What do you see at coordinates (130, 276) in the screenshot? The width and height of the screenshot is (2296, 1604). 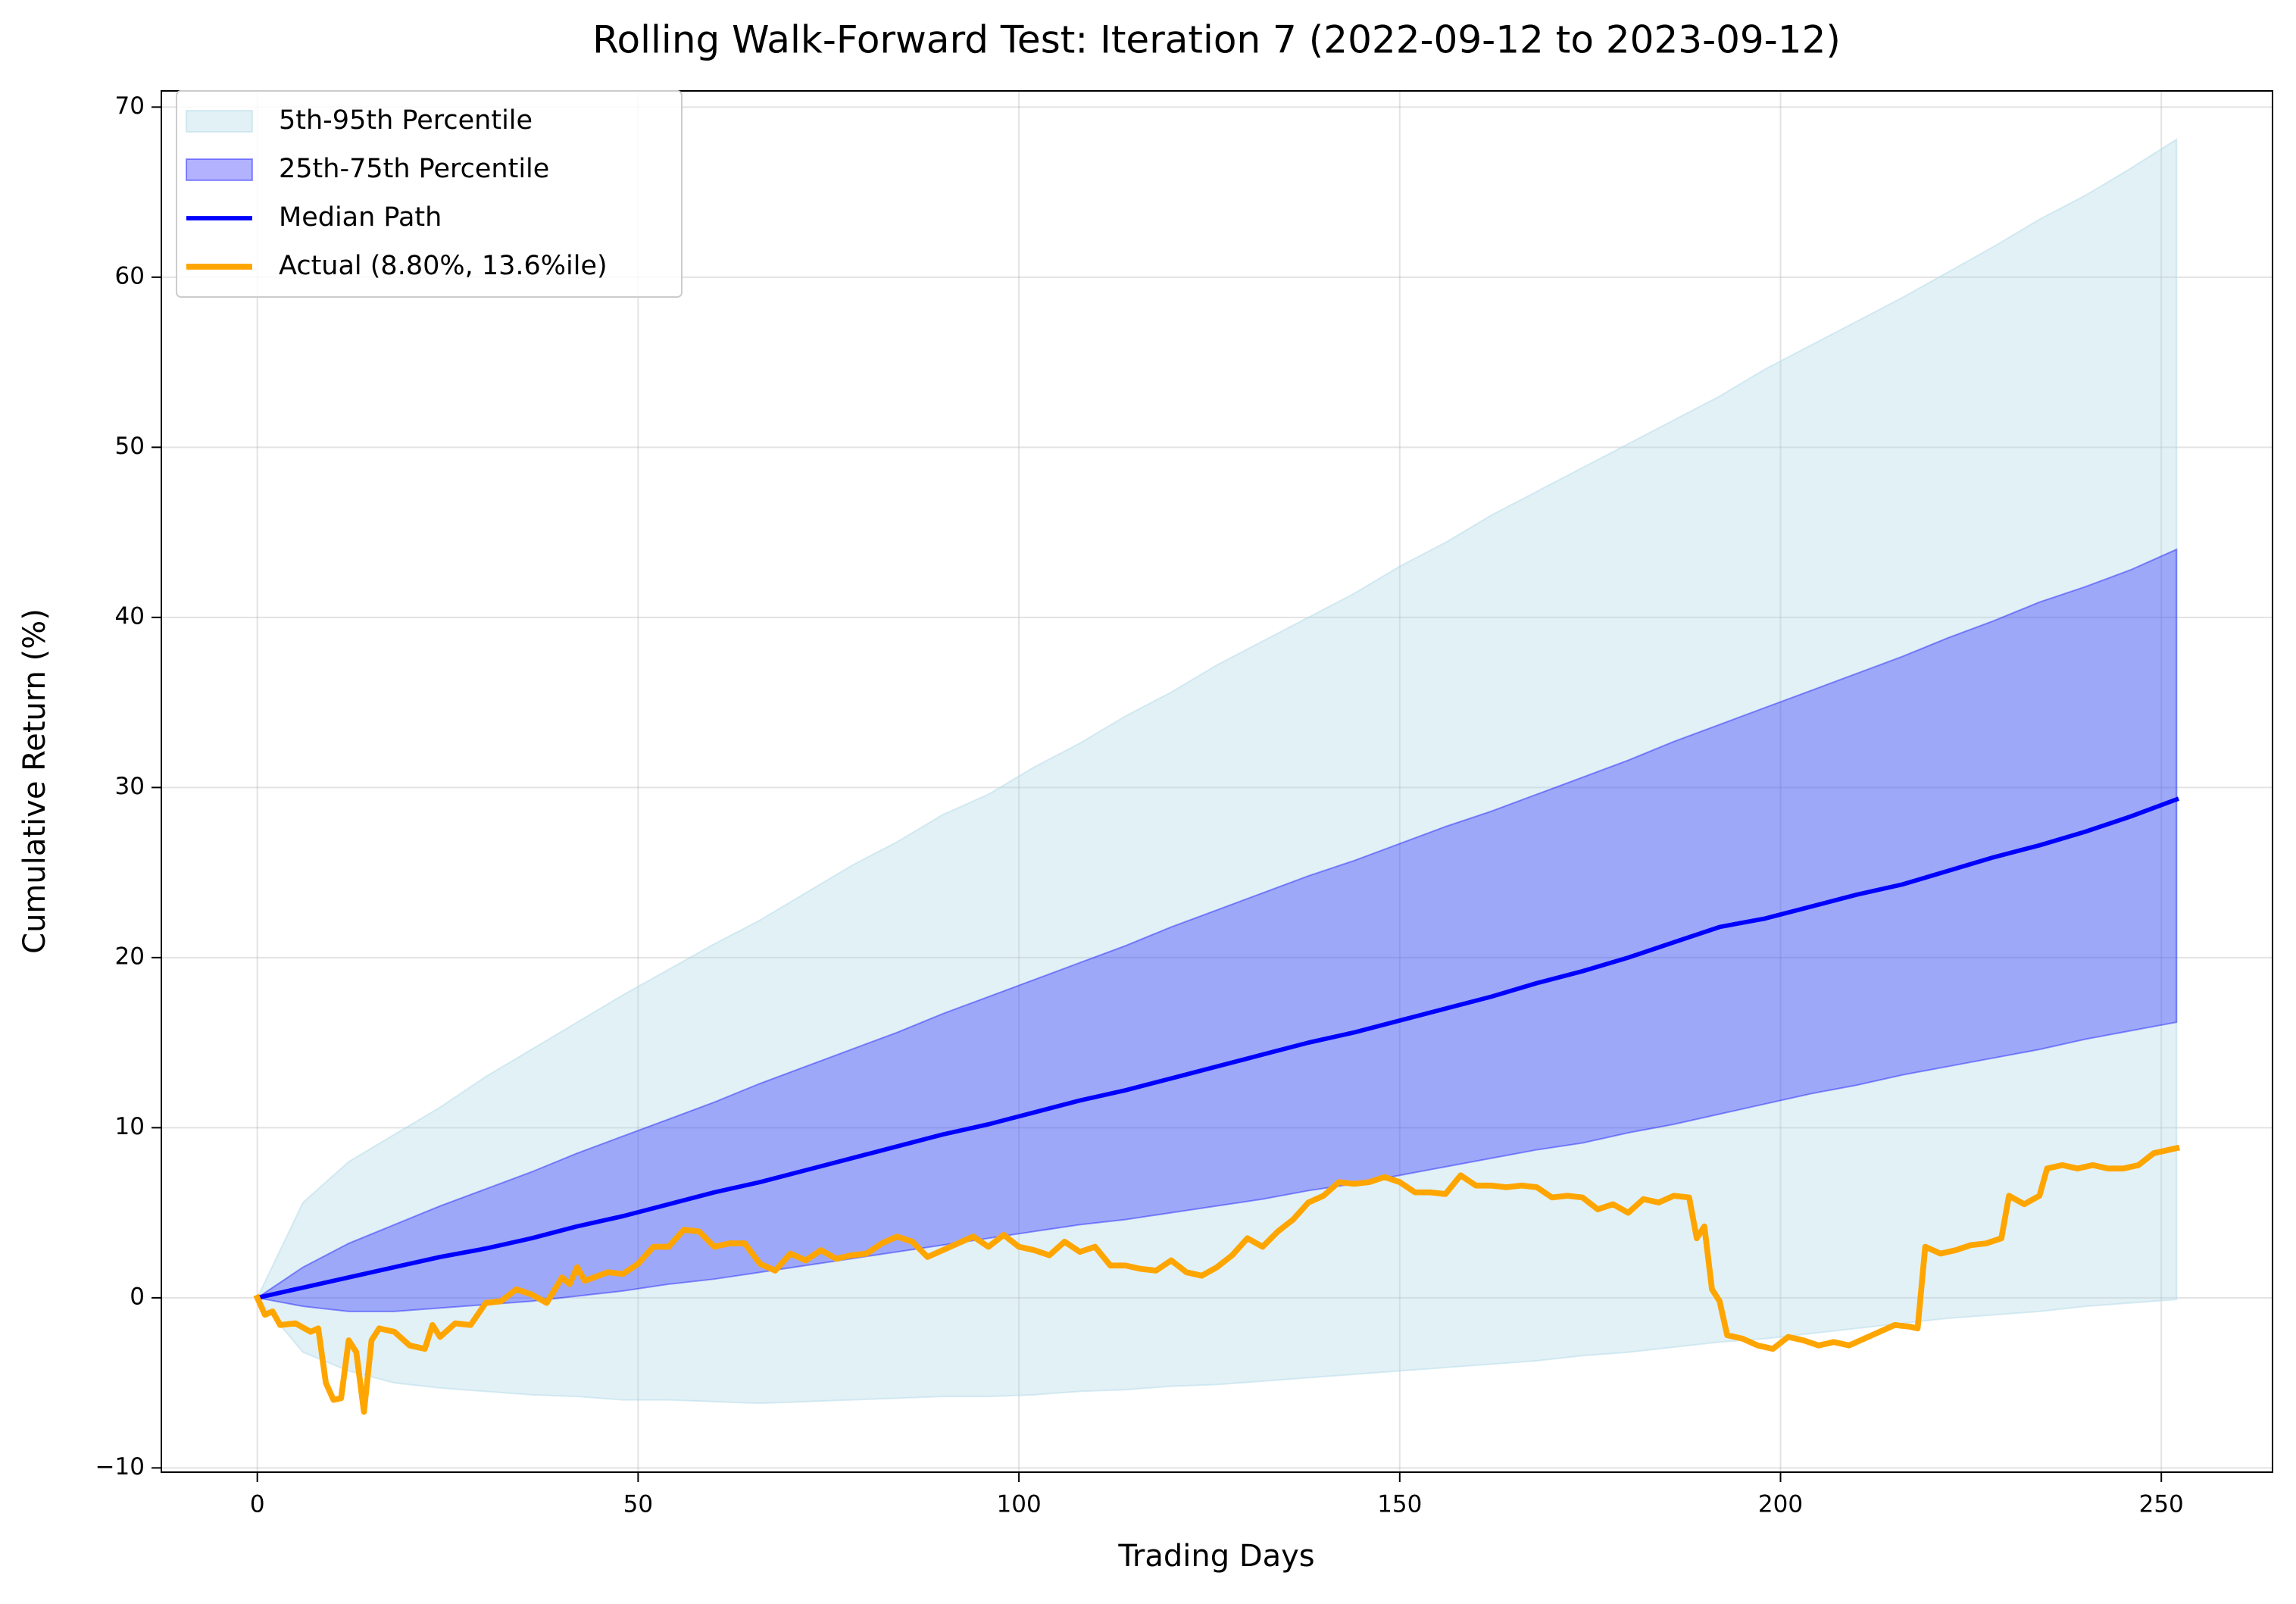 I see `y-tick-label: 60` at bounding box center [130, 276].